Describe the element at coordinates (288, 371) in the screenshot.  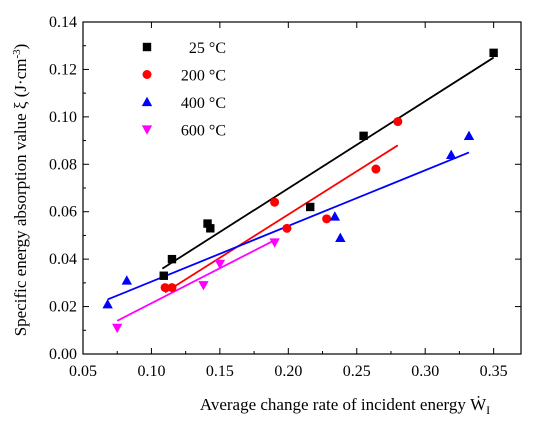
I see `x-tick-label: 0.20` at that location.